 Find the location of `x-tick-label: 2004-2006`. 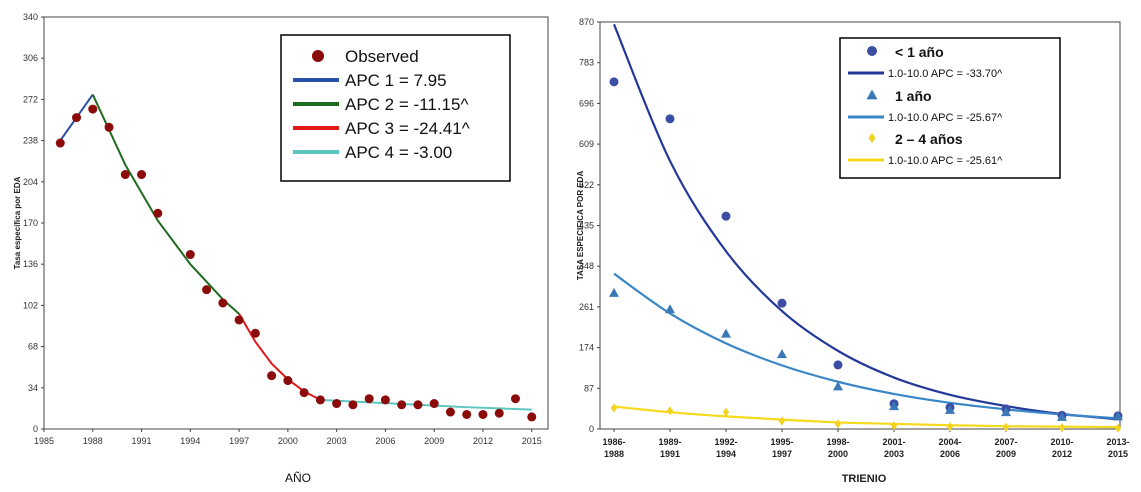

x-tick-label: 2004-2006 is located at coordinates (949, 448).